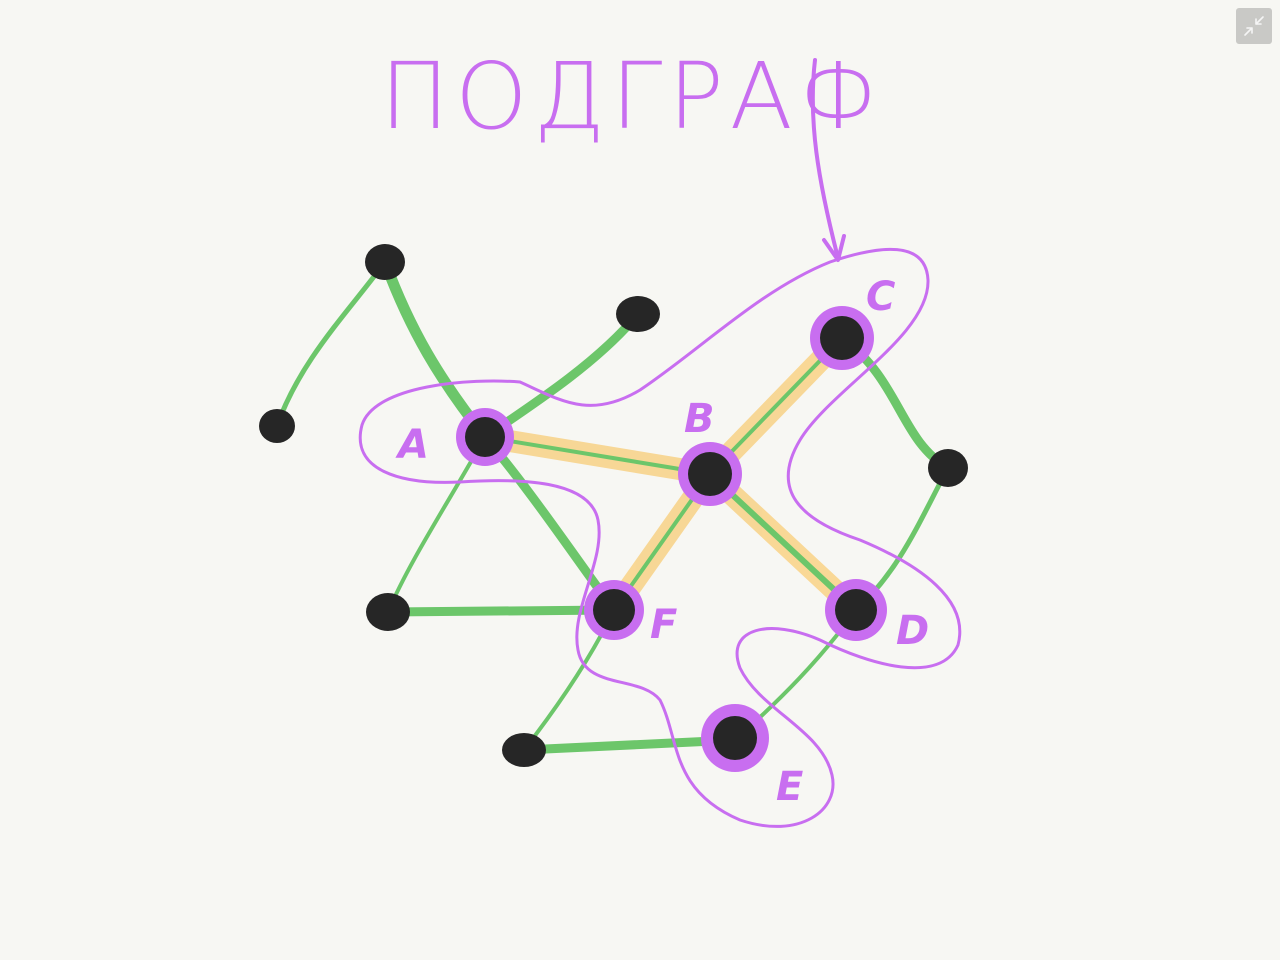  What do you see at coordinates (663, 625) in the screenshot?
I see `label-f: F` at bounding box center [663, 625].